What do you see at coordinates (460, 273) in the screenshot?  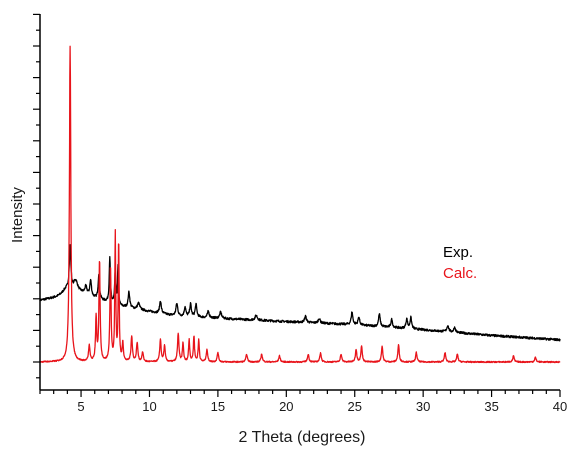 I see `legend-entry-calc: Calc.` at bounding box center [460, 273].